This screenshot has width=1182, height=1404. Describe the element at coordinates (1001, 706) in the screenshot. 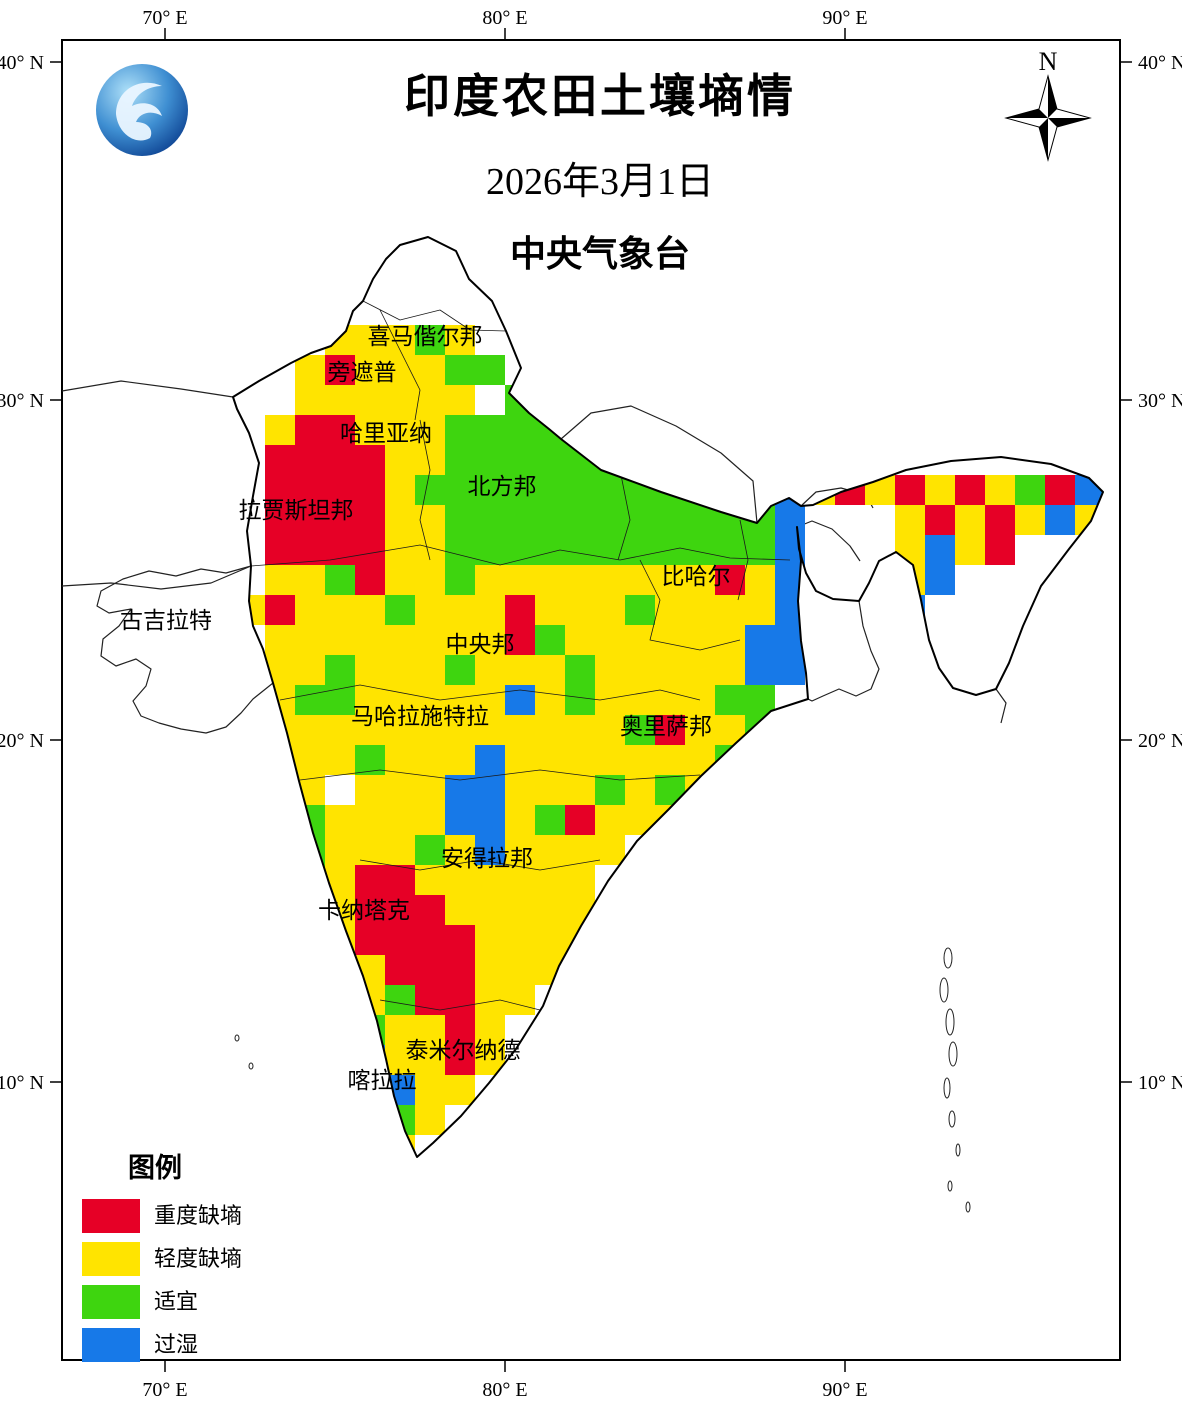

I see `myanmar-outline` at that location.